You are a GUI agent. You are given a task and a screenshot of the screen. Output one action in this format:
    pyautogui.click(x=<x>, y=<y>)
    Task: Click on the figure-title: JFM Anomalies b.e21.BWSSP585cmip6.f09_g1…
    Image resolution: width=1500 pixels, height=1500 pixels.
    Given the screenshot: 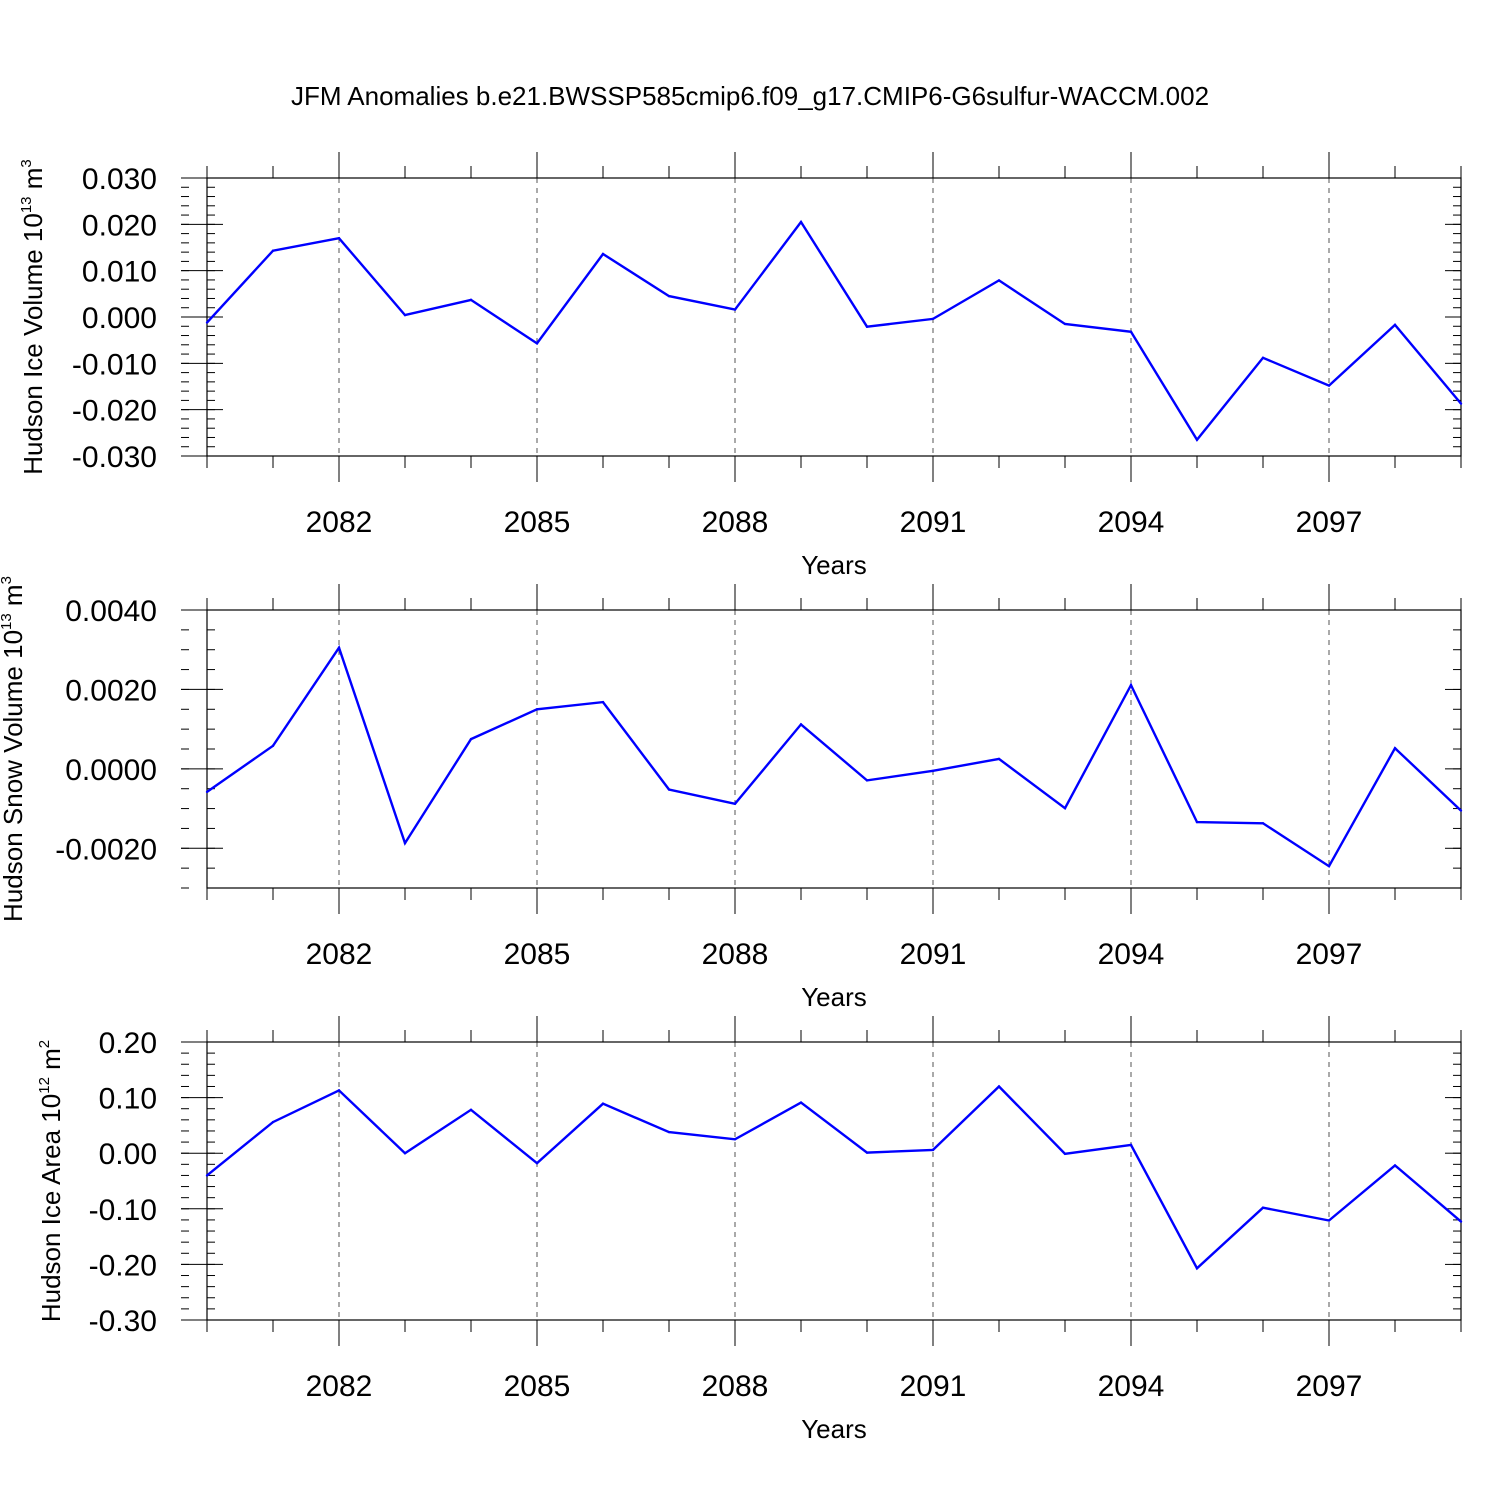 What is the action you would take?
    pyautogui.click(x=750, y=96)
    